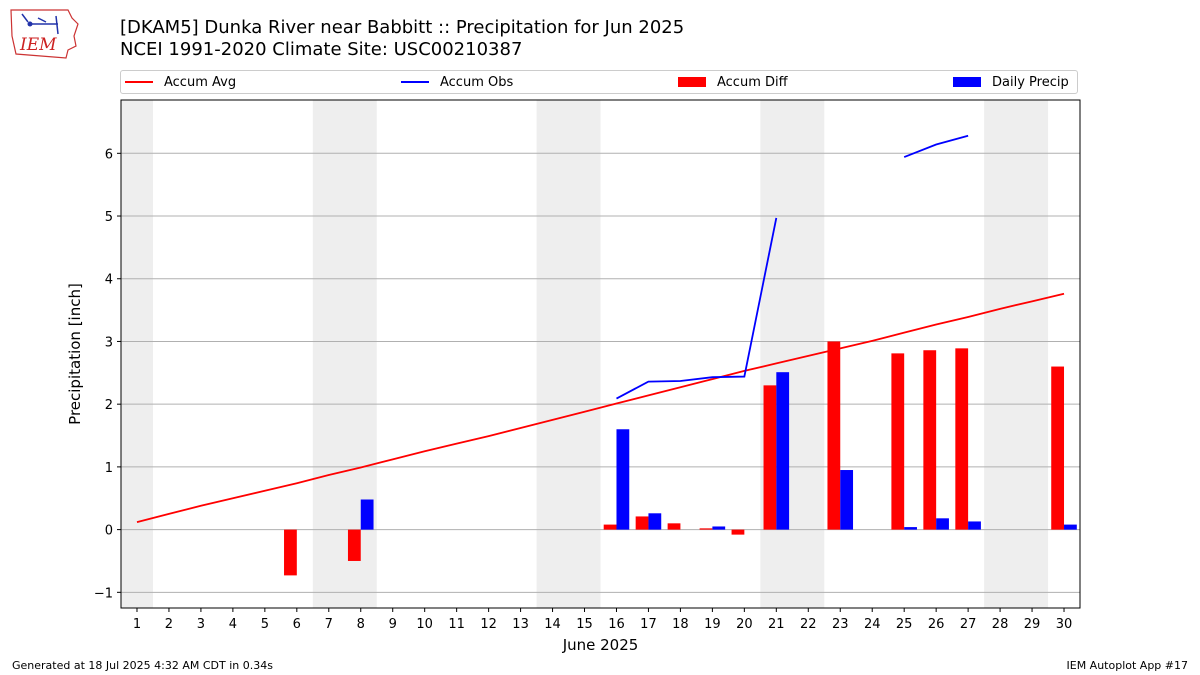  What do you see at coordinates (1127, 665) in the screenshot?
I see `app-credit: IEM Autoplot App #17` at bounding box center [1127, 665].